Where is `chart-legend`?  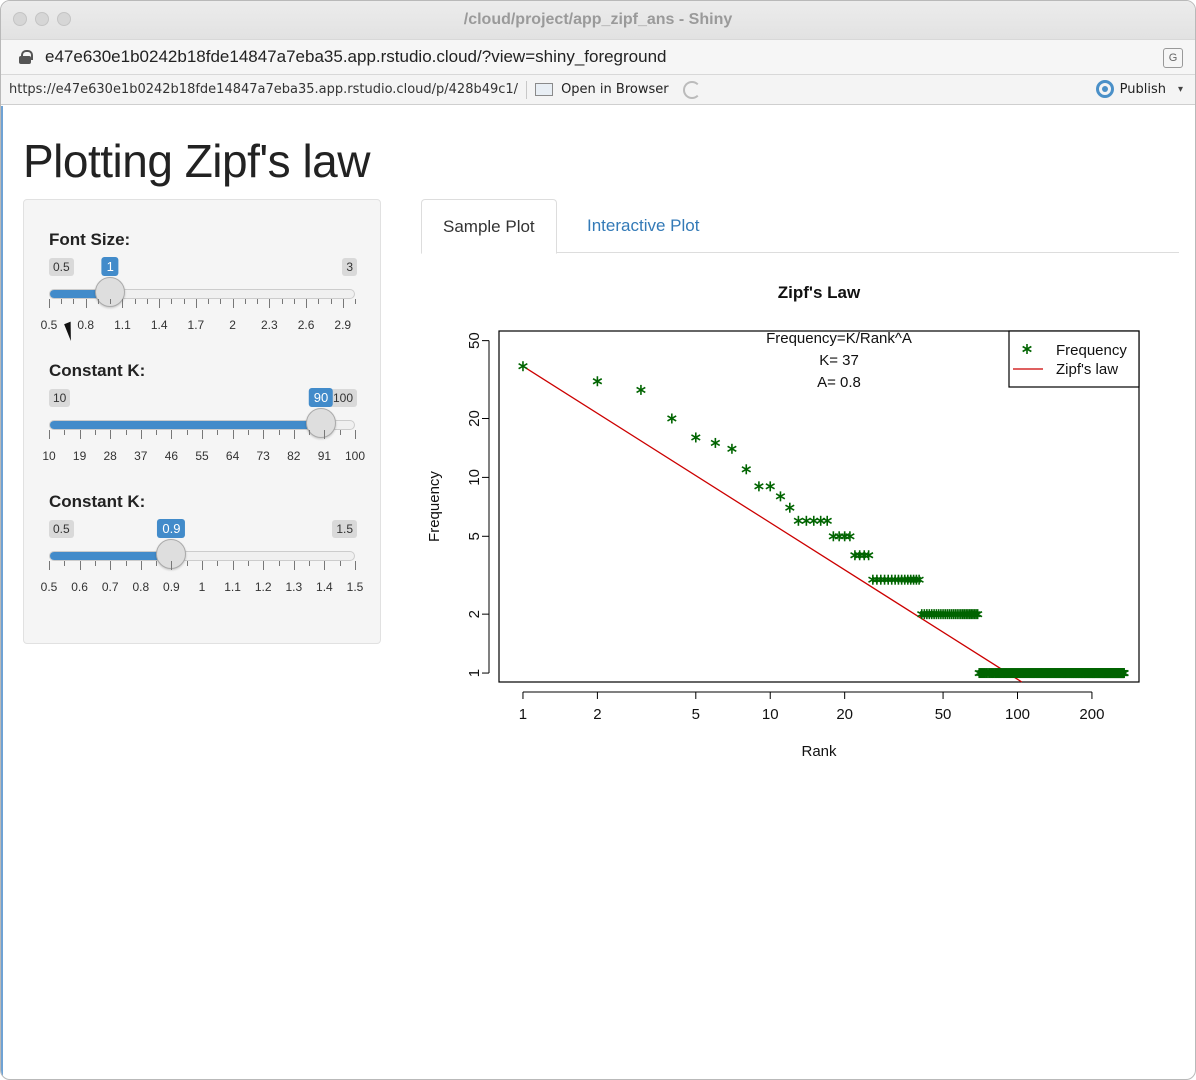
chart-legend is located at coordinates (1074, 359).